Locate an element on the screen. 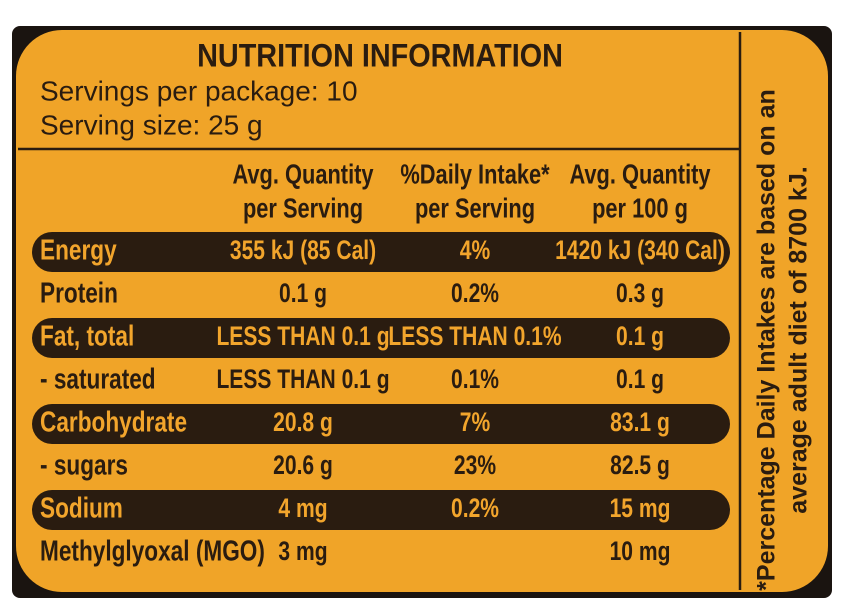 Image resolution: width=848 pixels, height=616 pixels. row-label: Protein is located at coordinates (79, 292).